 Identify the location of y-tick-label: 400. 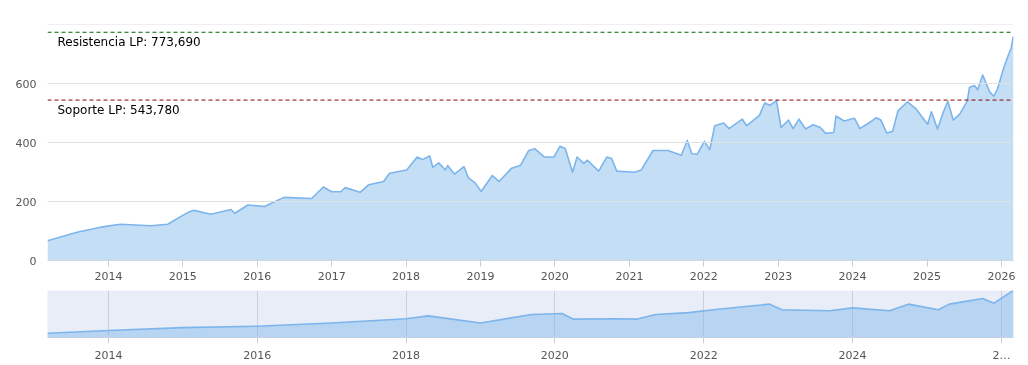
(26, 143).